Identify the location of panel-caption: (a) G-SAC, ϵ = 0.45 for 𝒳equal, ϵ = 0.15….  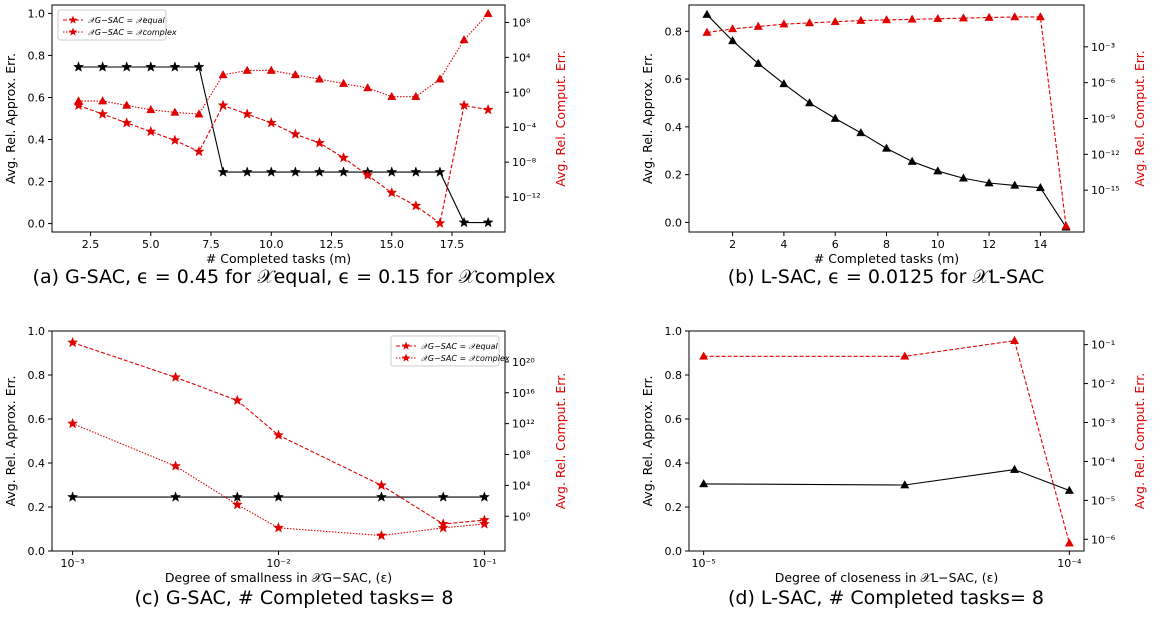
(294, 277).